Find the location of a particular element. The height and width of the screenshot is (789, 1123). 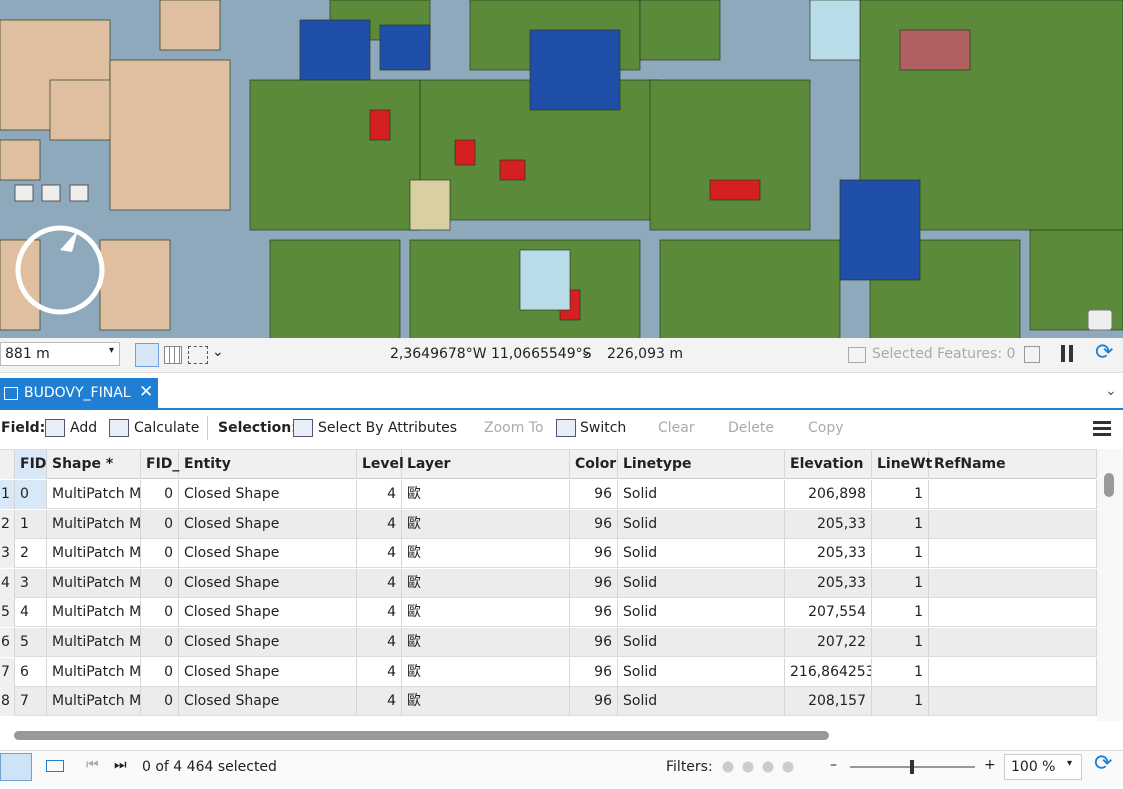

column-header: Layer is located at coordinates (486, 464).